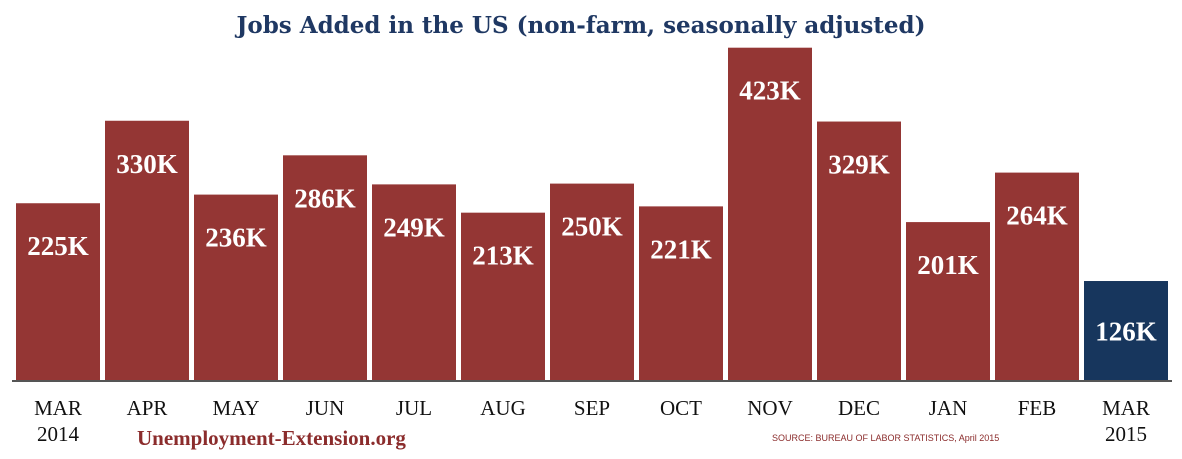  What do you see at coordinates (58, 408) in the screenshot?
I see `x-tick-label-0: MAR` at bounding box center [58, 408].